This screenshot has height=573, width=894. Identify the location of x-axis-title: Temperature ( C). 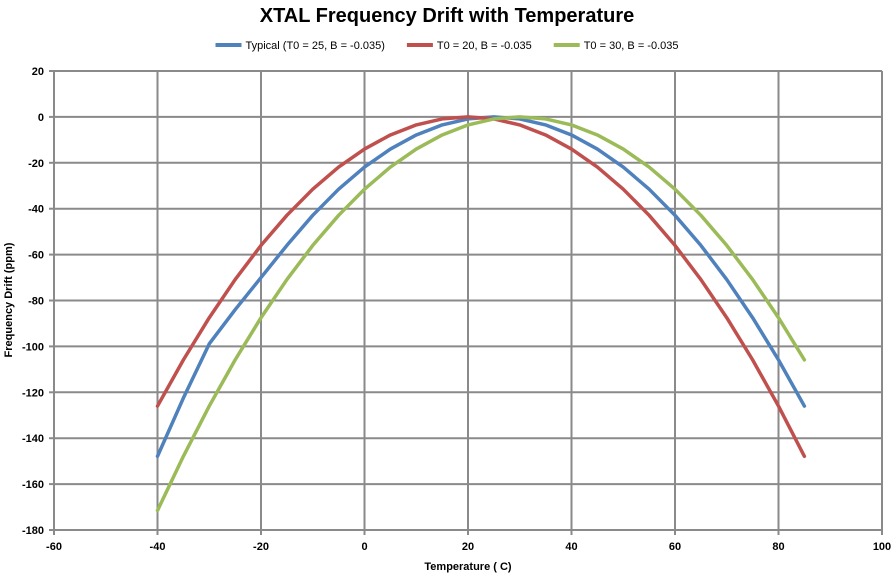
(468, 567).